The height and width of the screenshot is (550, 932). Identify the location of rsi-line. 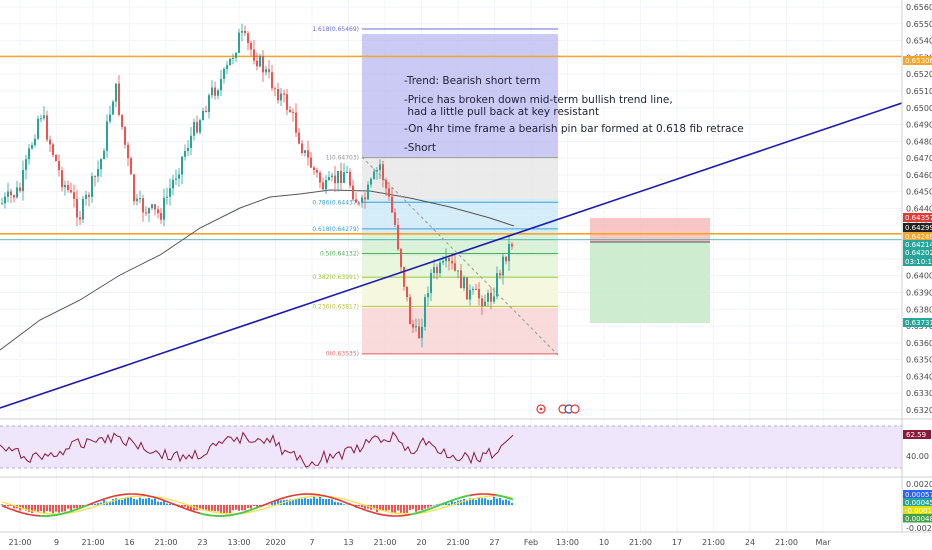
(257, 449).